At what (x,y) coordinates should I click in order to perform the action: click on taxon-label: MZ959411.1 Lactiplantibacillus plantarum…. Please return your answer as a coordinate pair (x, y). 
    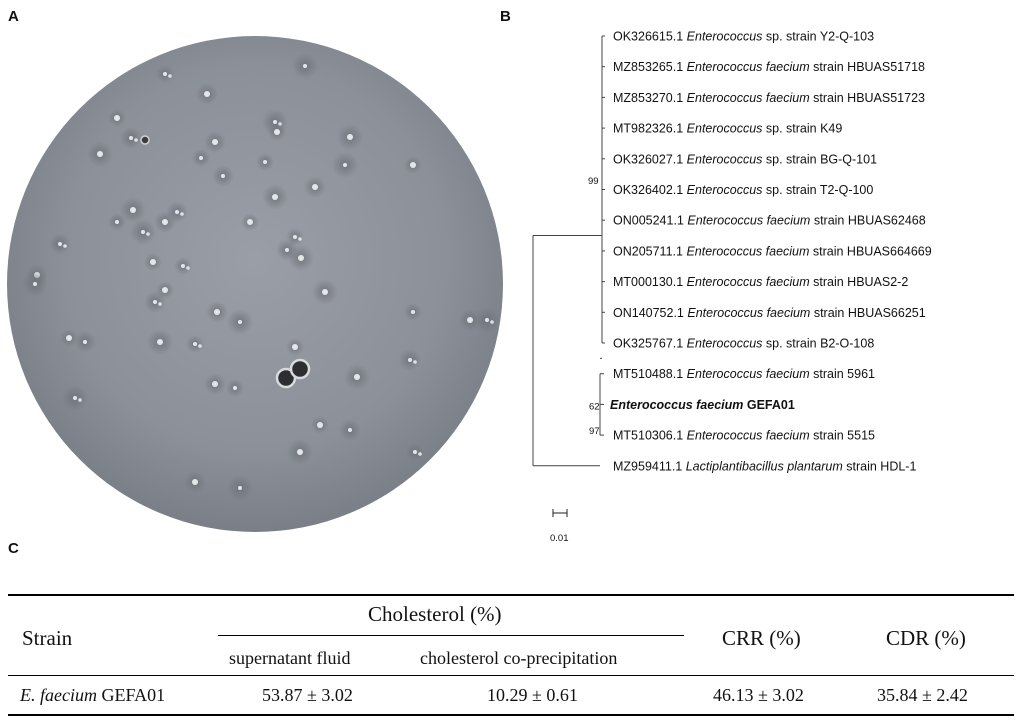
    Looking at the image, I should click on (764, 466).